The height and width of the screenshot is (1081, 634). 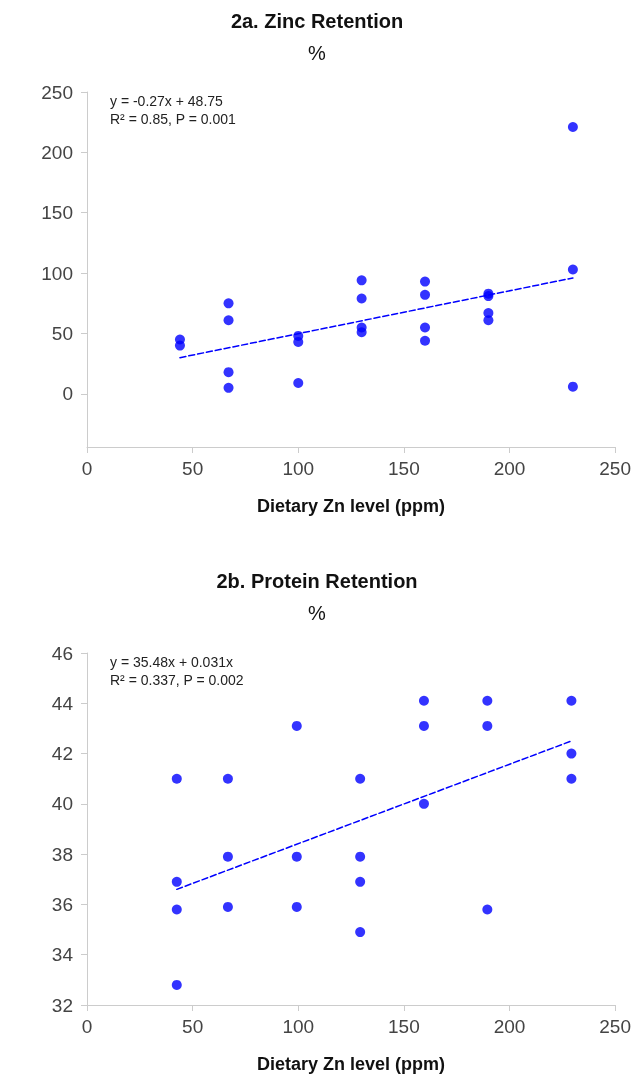 I want to click on chart-title: 2b. Protein Retention, so click(x=317, y=581).